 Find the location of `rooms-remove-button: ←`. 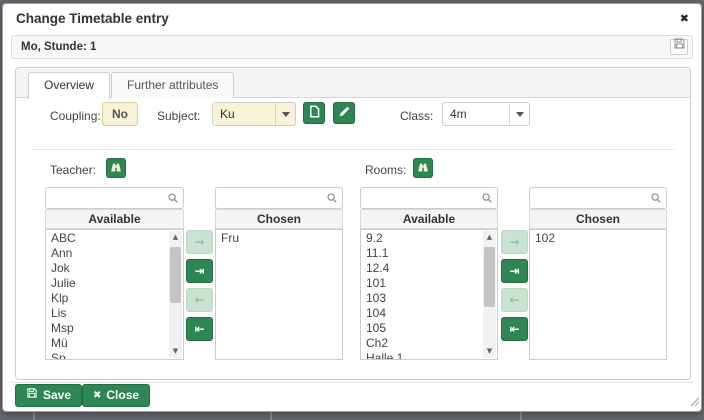

rooms-remove-button: ← is located at coordinates (514, 300).